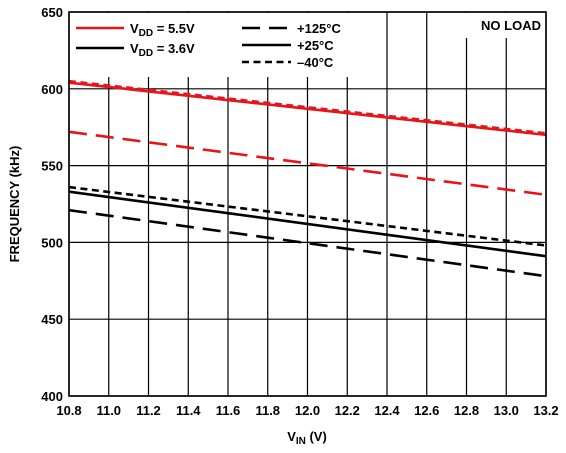 Image resolution: width=566 pixels, height=453 pixels. What do you see at coordinates (52, 242) in the screenshot?
I see `y-tick-label: 500` at bounding box center [52, 242].